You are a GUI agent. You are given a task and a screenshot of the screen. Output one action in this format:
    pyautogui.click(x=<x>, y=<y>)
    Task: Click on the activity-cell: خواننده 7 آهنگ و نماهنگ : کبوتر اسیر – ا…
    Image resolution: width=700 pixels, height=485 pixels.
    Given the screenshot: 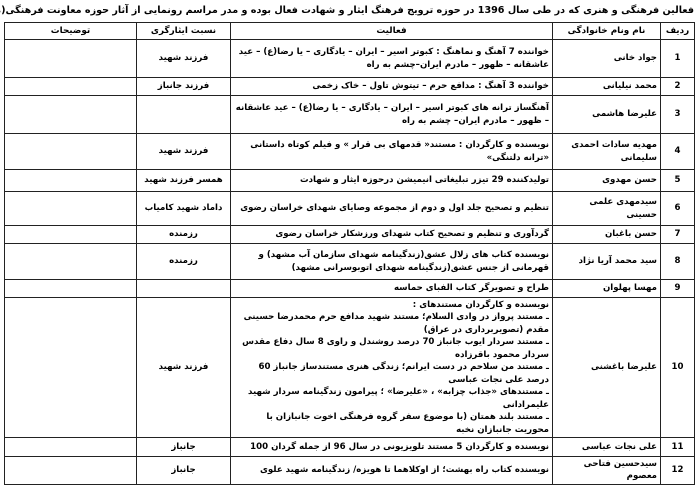 What is the action you would take?
    pyautogui.click(x=391, y=58)
    